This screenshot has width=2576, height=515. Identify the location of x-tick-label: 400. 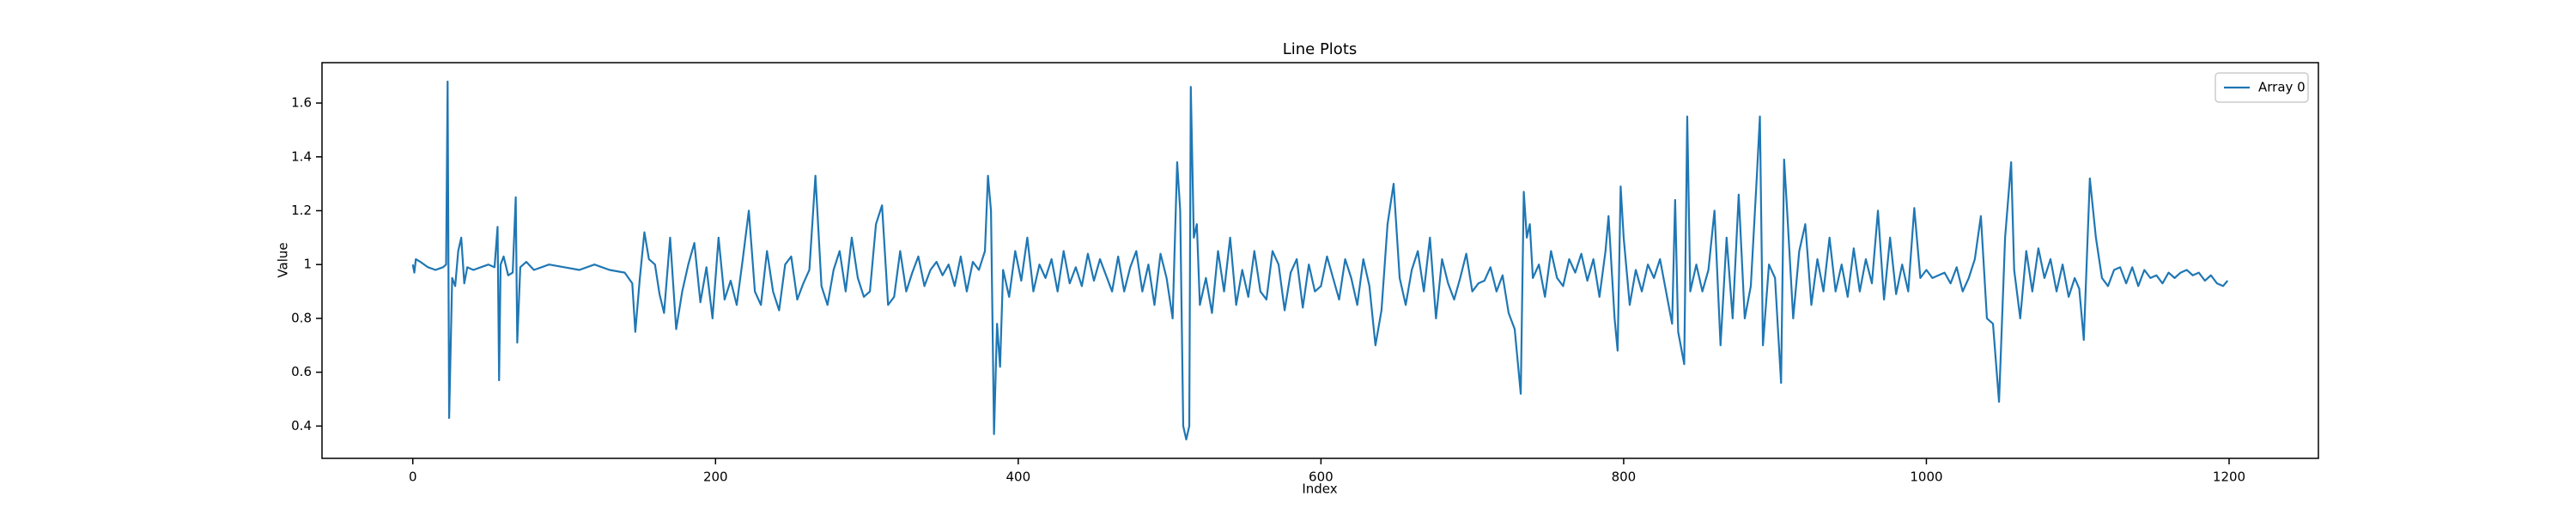
(1018, 477).